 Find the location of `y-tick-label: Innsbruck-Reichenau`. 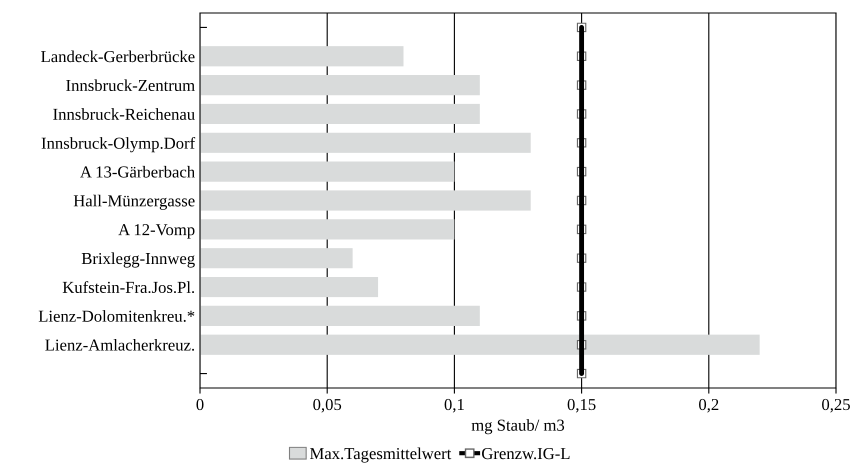

y-tick-label: Innsbruck-Reichenau is located at coordinates (124, 114).